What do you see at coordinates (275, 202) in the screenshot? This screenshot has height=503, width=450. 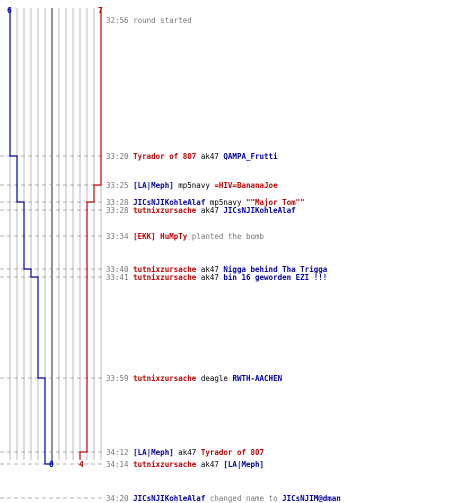 I see `player-name: ""Major Tom""` at bounding box center [275, 202].